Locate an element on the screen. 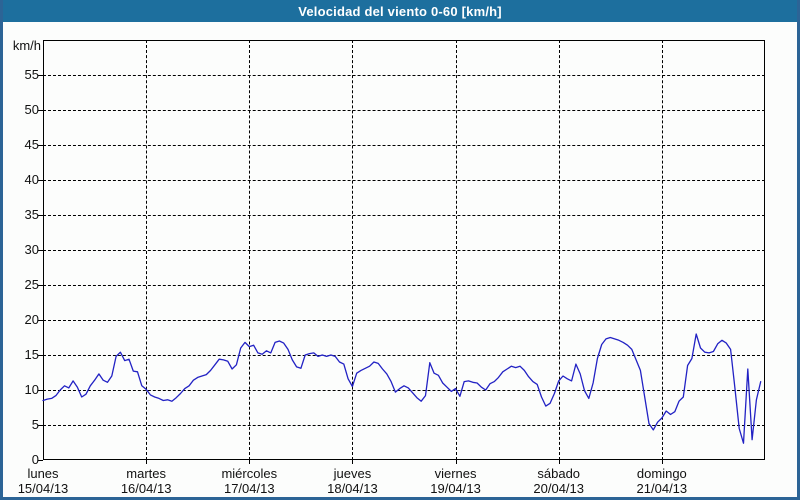  day-date-label: 17/04/13 is located at coordinates (249, 488).